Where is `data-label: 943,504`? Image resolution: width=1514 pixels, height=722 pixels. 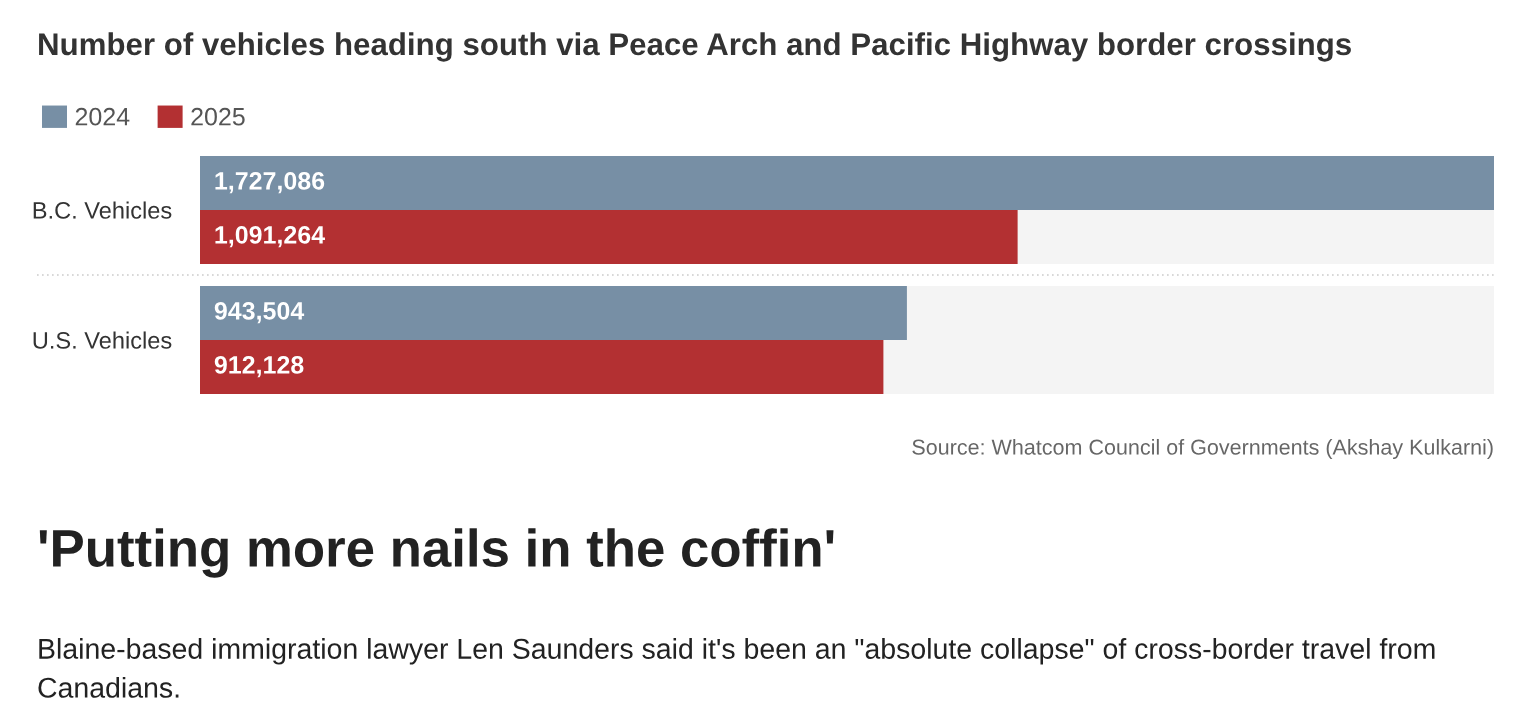 data-label: 943,504 is located at coordinates (259, 313).